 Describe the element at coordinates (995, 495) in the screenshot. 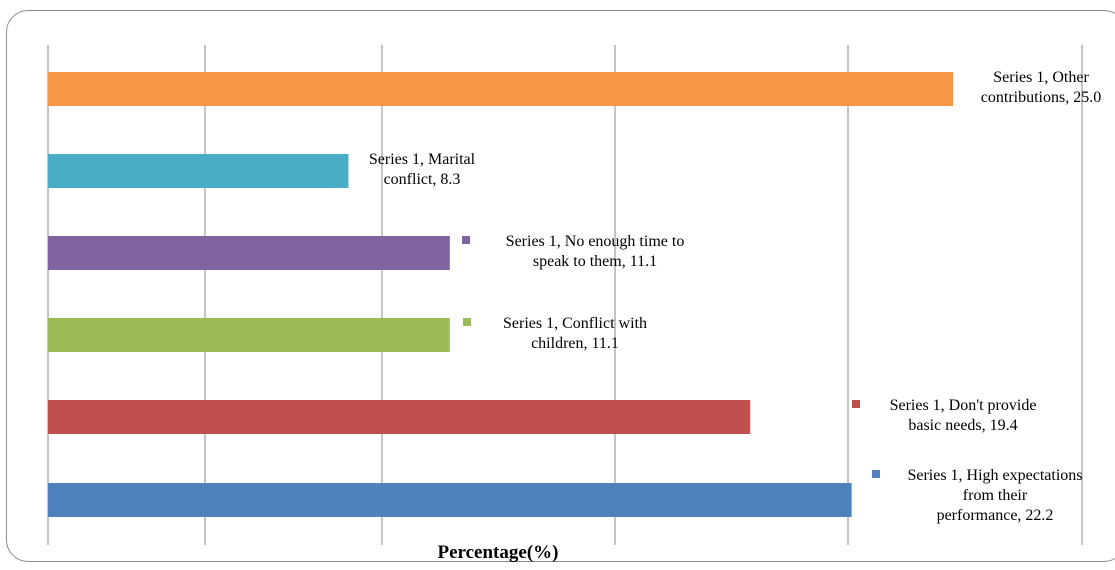

I see `data-label-0-line-1: from their` at that location.